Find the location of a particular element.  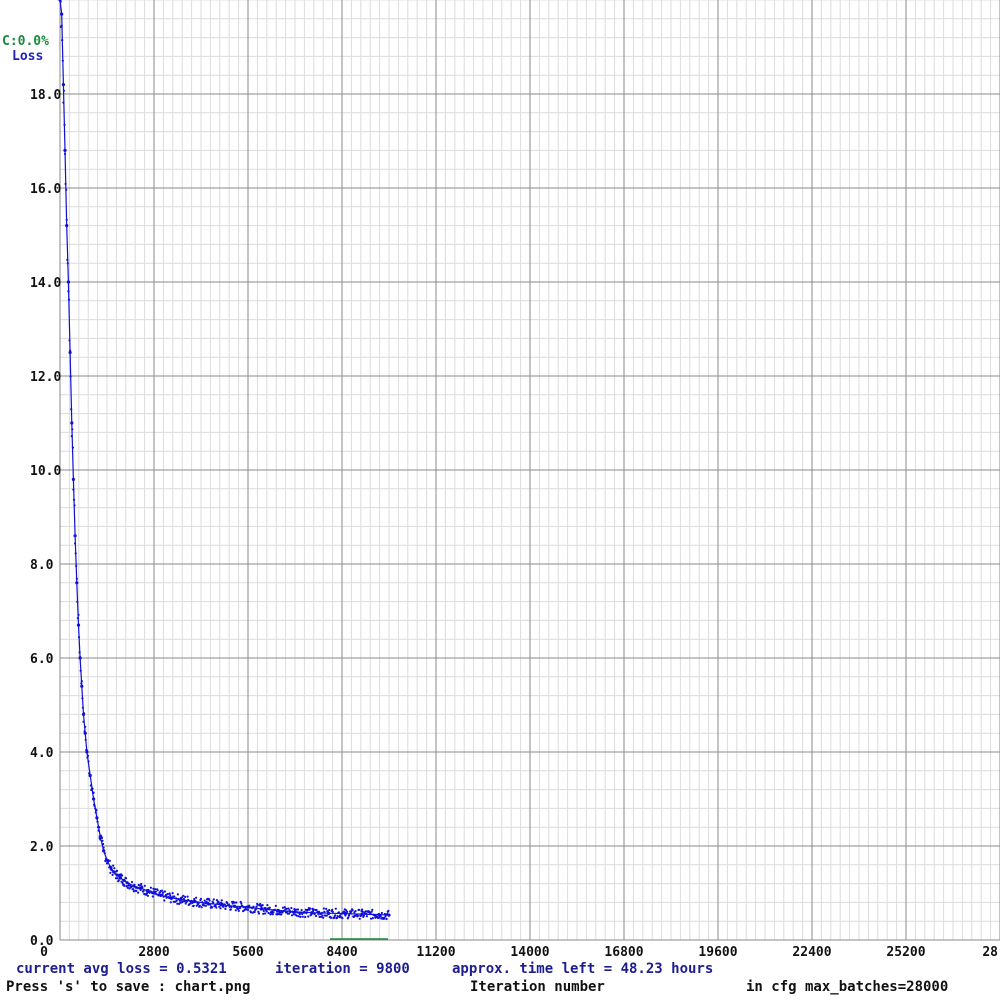

x-tick-label: 25200 is located at coordinates (905, 952).